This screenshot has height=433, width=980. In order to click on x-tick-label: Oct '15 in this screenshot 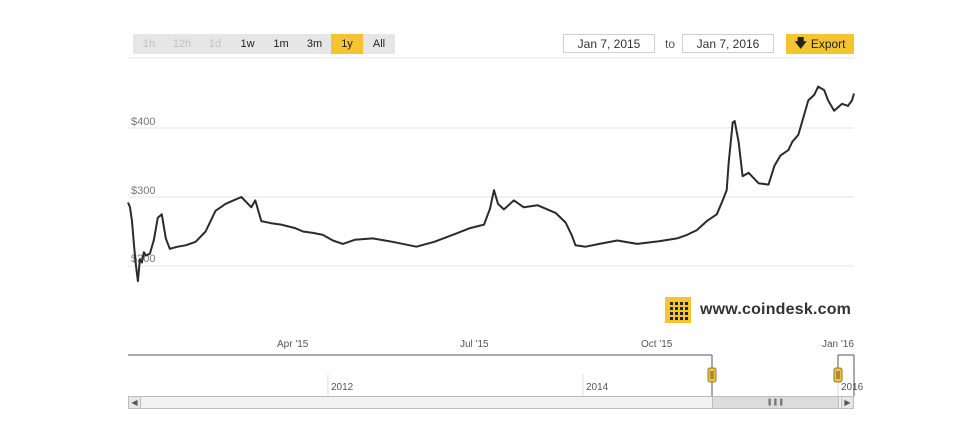, I will do `click(657, 344)`.